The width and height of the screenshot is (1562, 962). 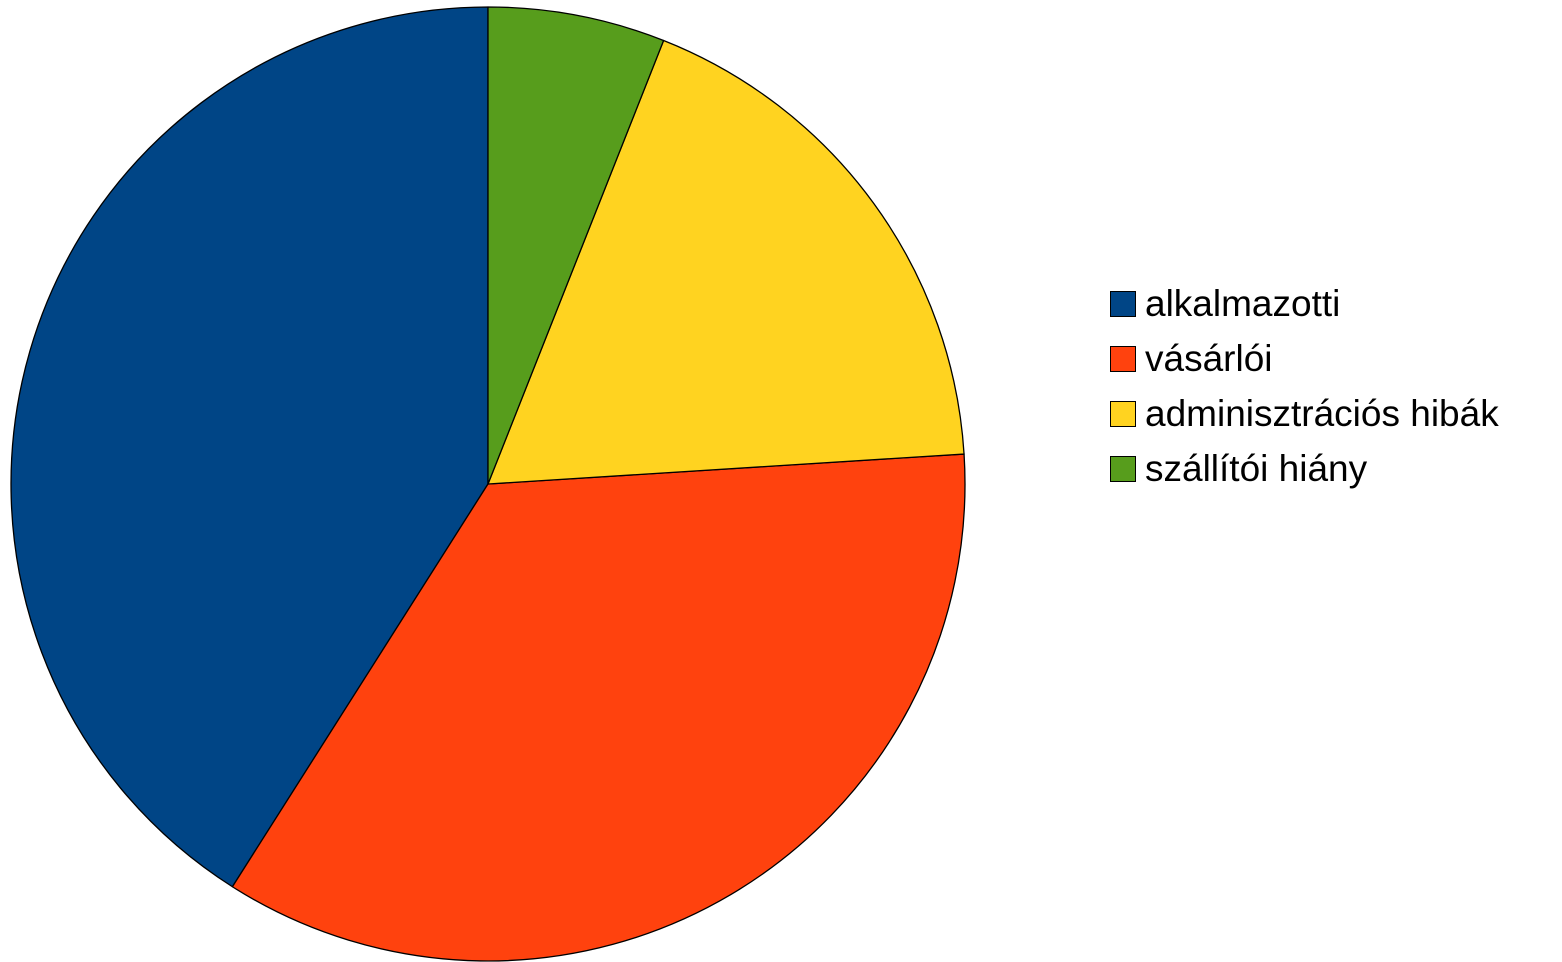 I want to click on legend-item-4: szállítói hiány, so click(x=1304, y=468).